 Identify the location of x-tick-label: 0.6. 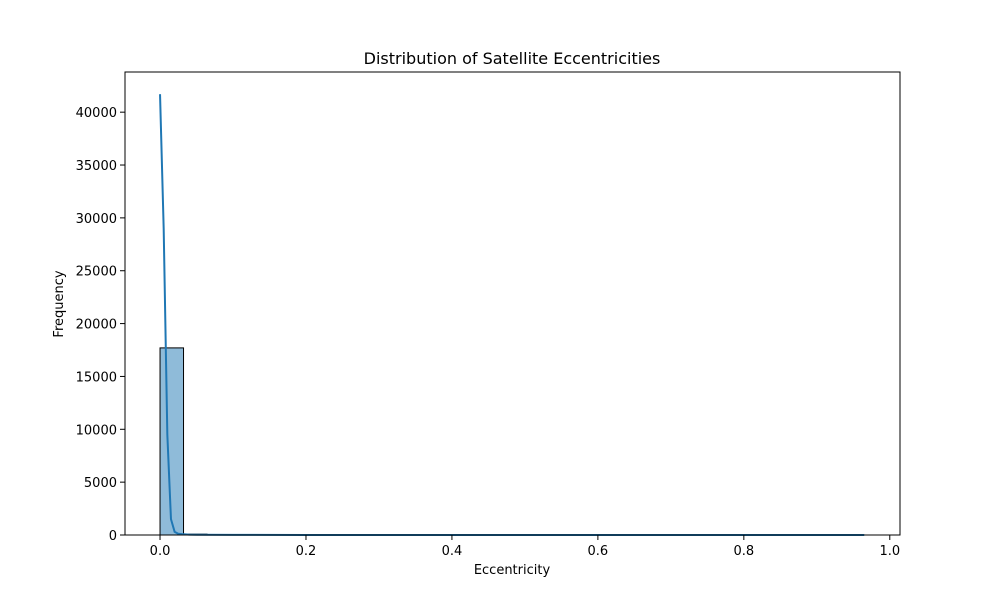
(598, 551).